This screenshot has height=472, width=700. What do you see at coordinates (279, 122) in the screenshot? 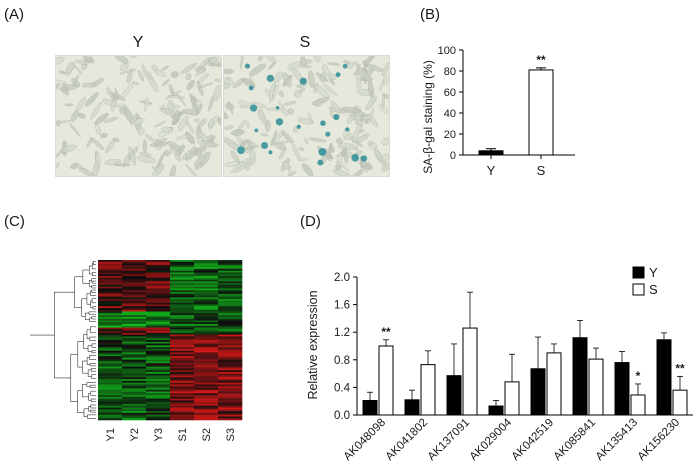
I see `stained-cell` at bounding box center [279, 122].